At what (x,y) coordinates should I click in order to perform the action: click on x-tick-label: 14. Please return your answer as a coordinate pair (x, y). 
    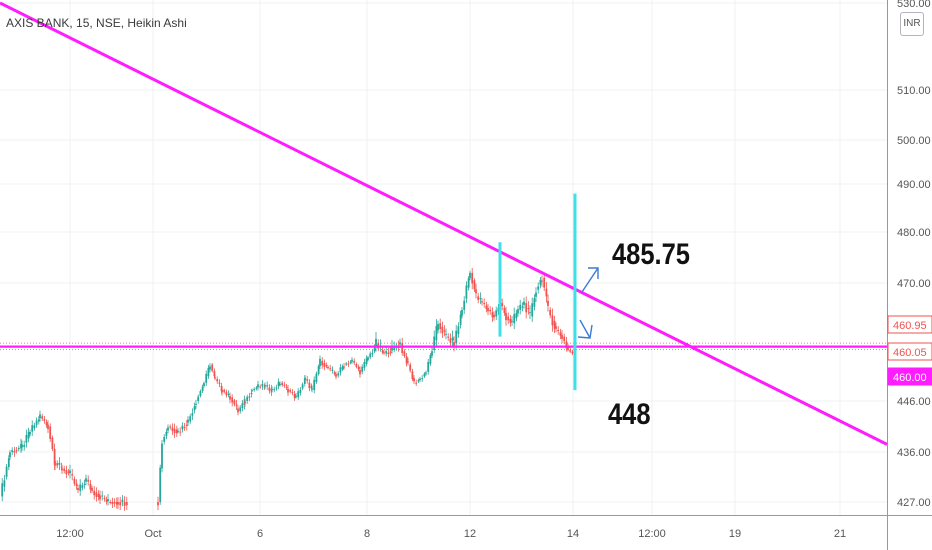
    Looking at the image, I should click on (573, 534).